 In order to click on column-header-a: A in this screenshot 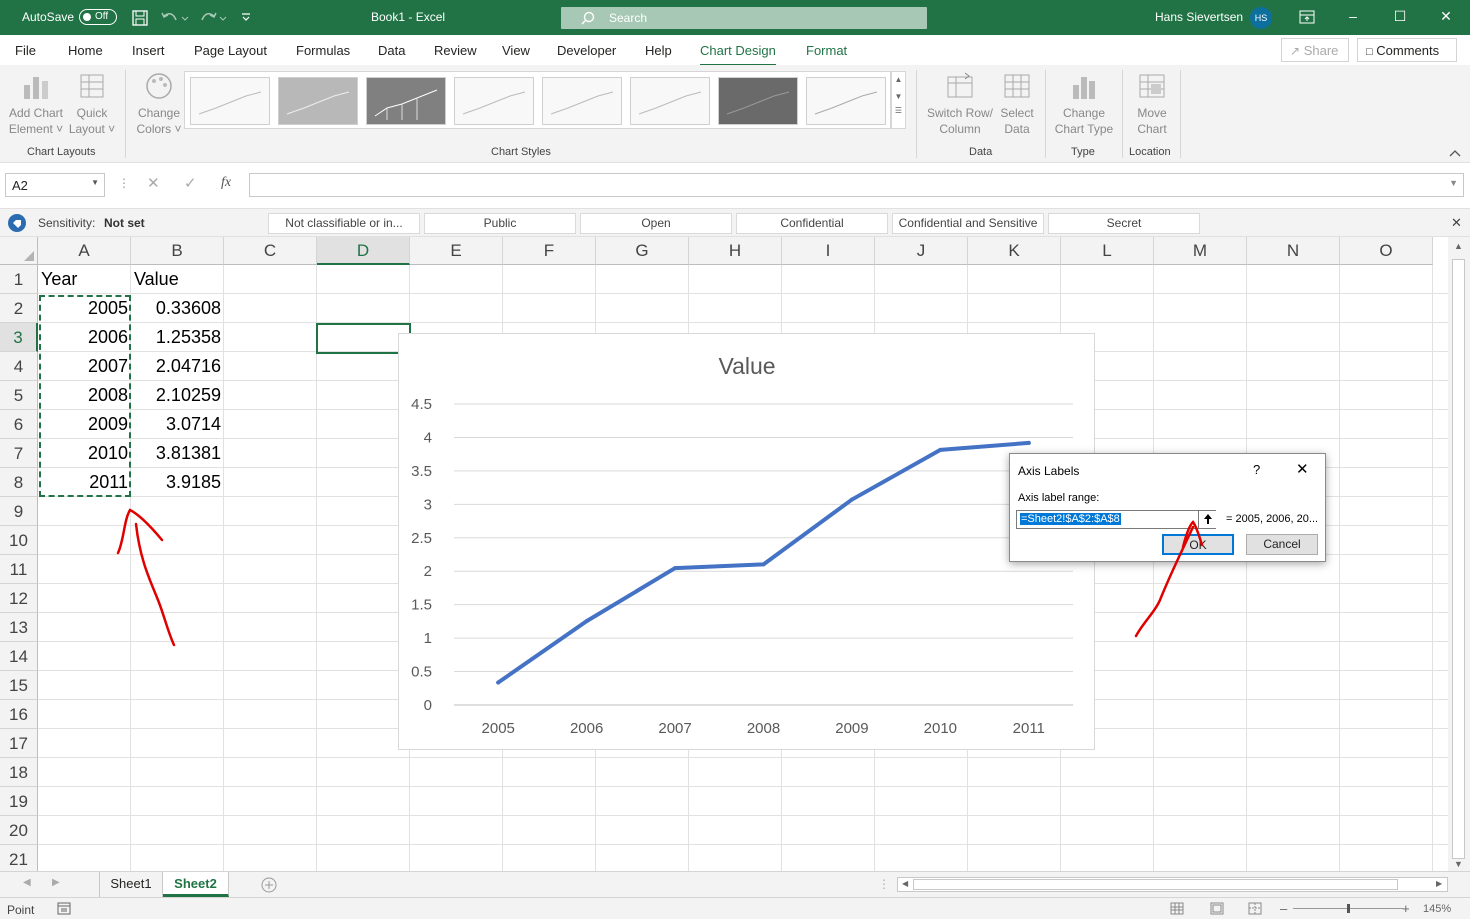, I will do `click(84, 251)`.